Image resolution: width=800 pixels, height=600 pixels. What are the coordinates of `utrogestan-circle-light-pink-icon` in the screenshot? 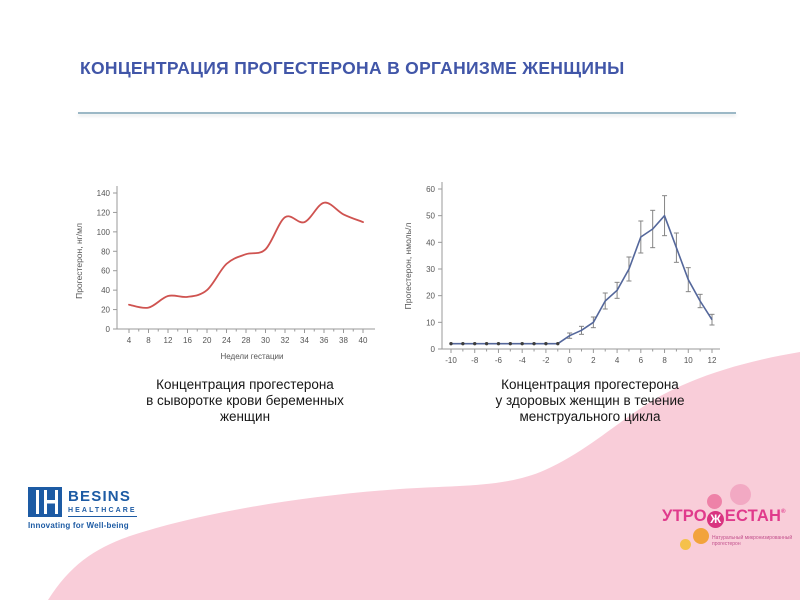 It's located at (740, 494).